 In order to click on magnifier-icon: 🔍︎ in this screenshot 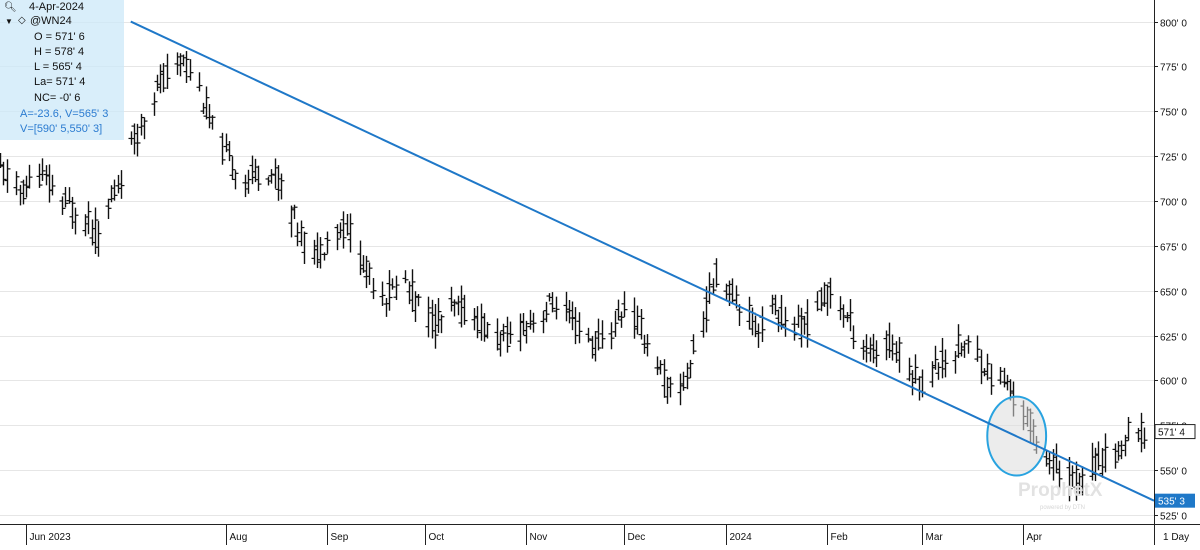, I will do `click(10, 7)`.